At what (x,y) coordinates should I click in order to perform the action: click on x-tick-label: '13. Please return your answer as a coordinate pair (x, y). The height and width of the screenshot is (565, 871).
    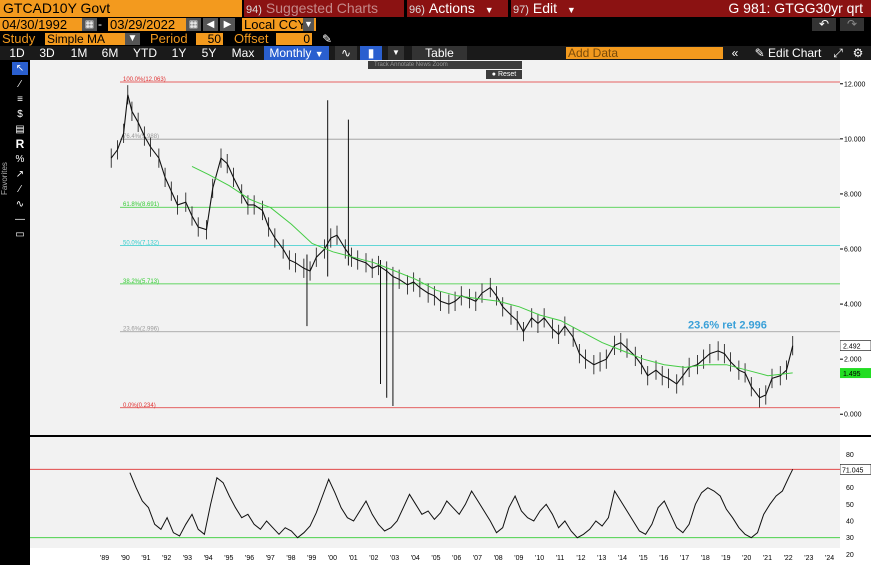
    Looking at the image, I should click on (601, 558).